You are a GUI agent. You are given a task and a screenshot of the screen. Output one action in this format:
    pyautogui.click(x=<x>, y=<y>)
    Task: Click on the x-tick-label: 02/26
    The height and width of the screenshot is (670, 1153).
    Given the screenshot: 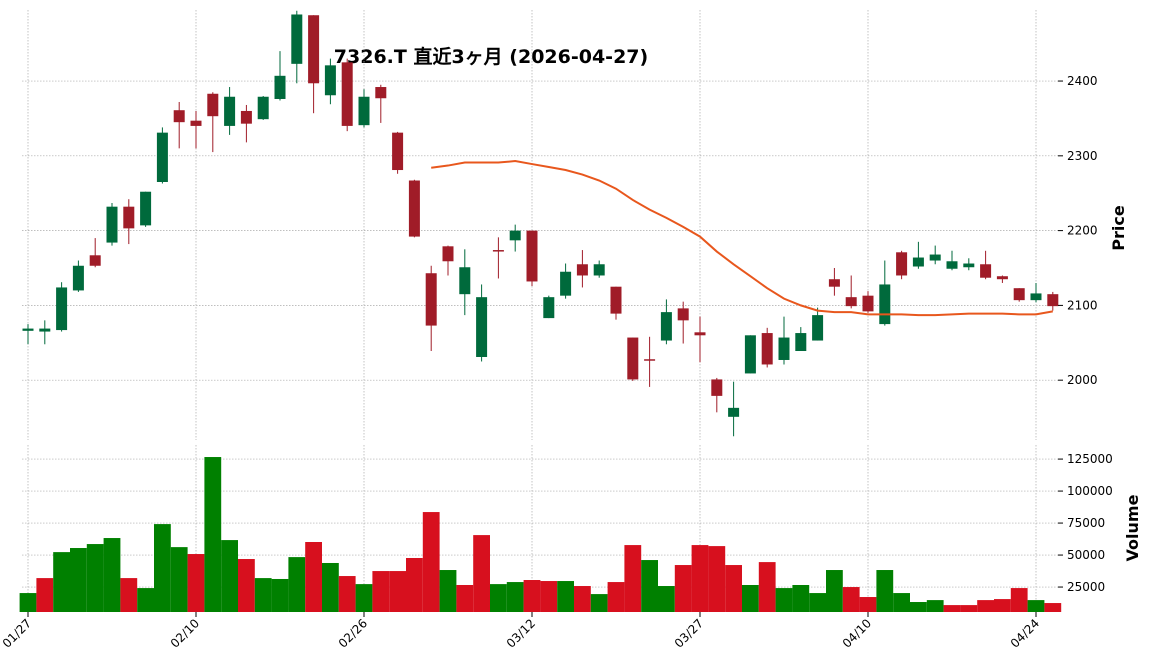 What is the action you would take?
    pyautogui.click(x=353, y=633)
    